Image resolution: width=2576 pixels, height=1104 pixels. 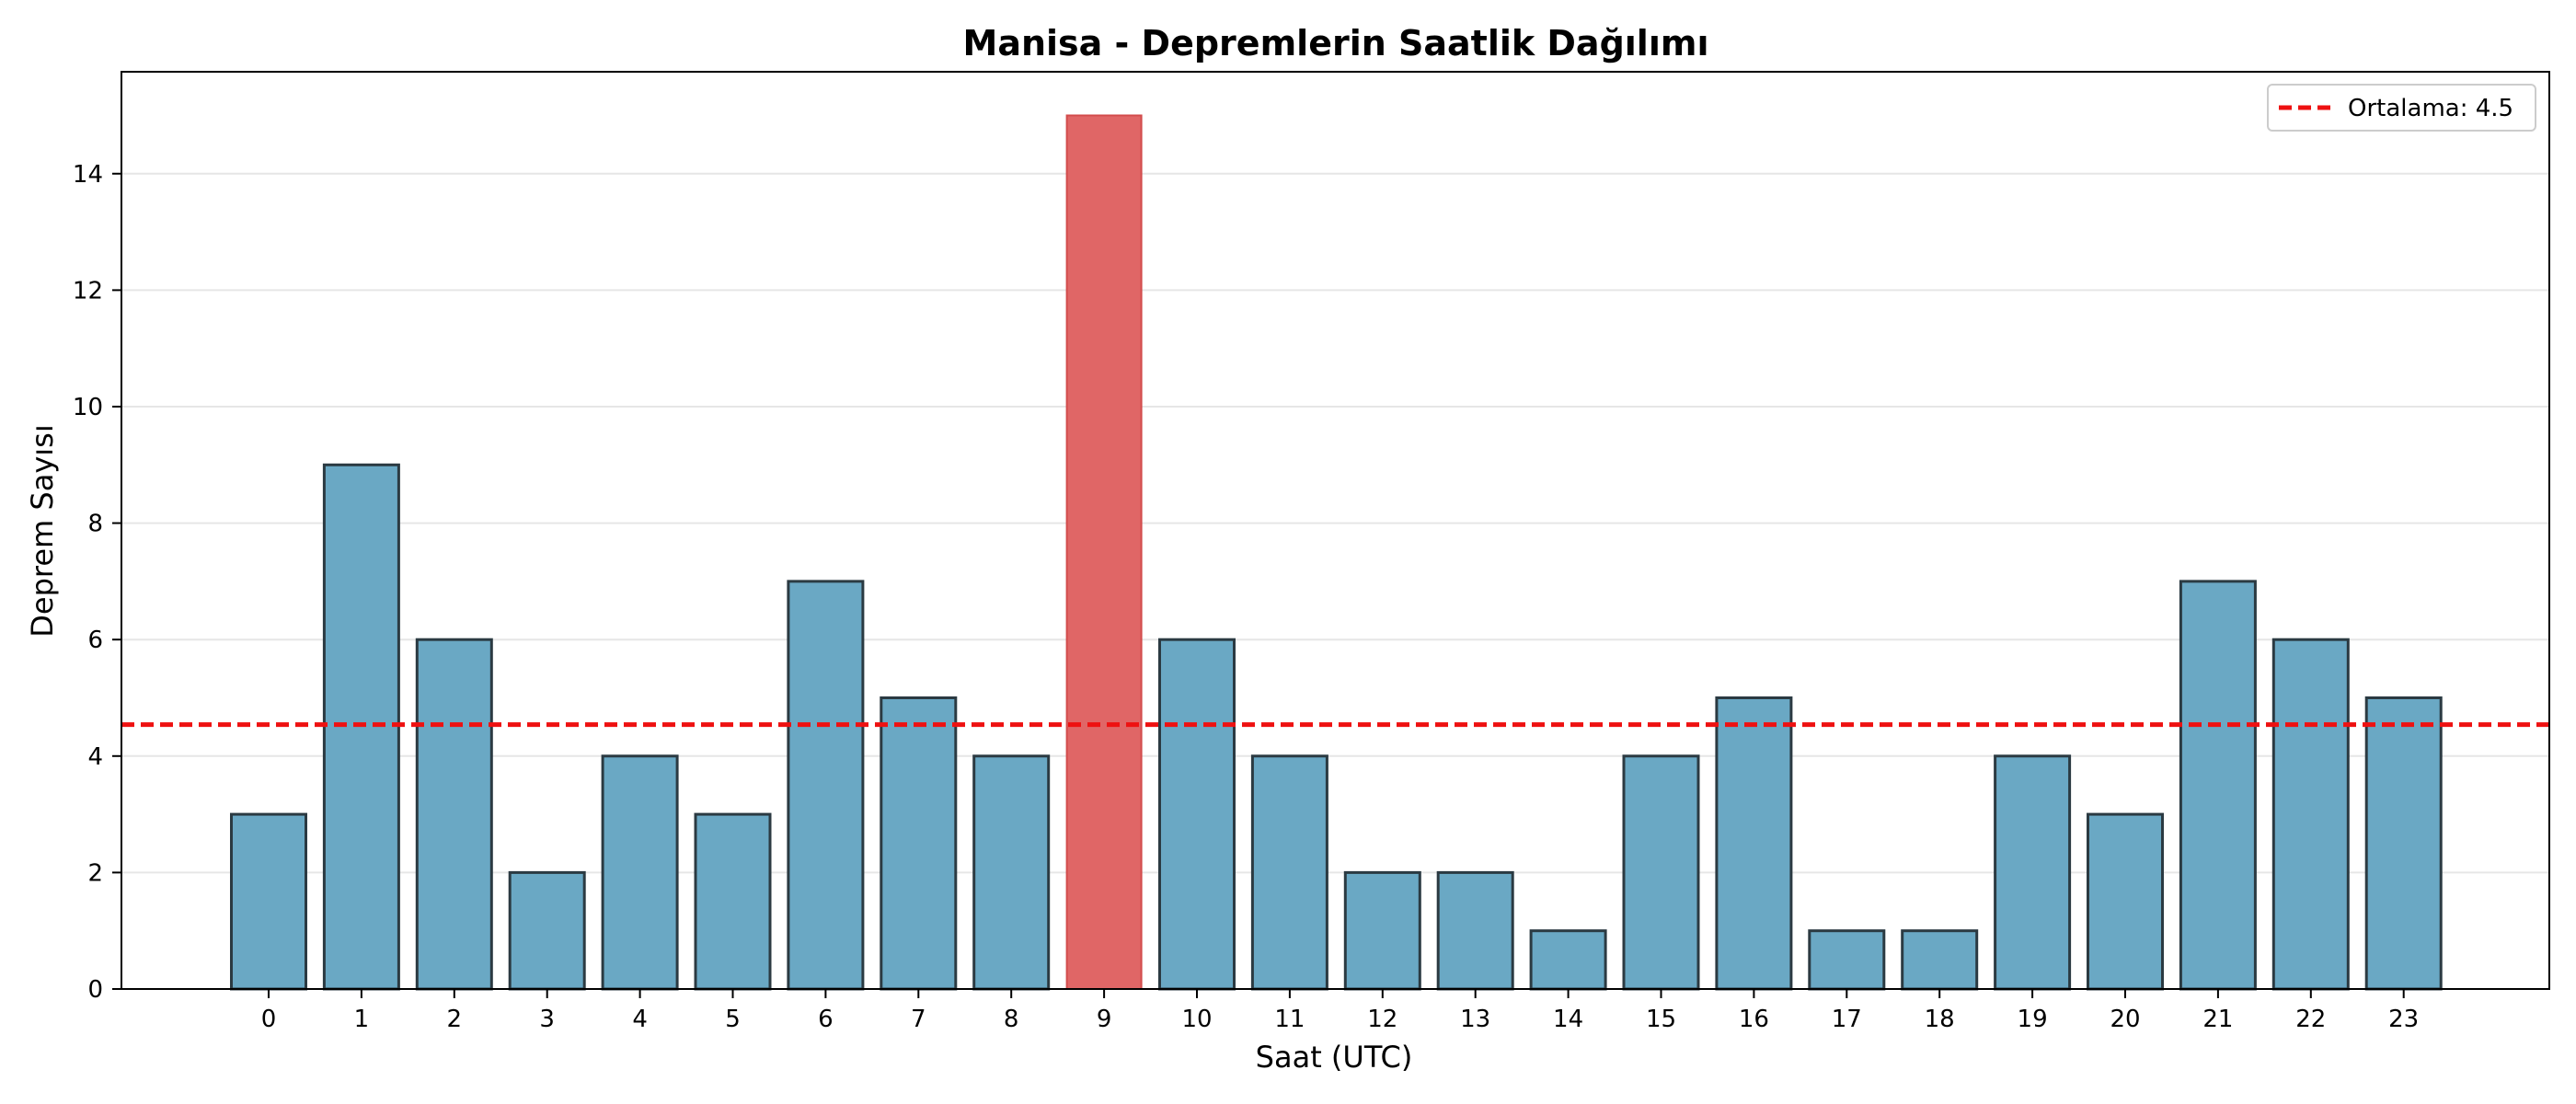 I want to click on x-tick-label: 16, so click(x=1754, y=1020).